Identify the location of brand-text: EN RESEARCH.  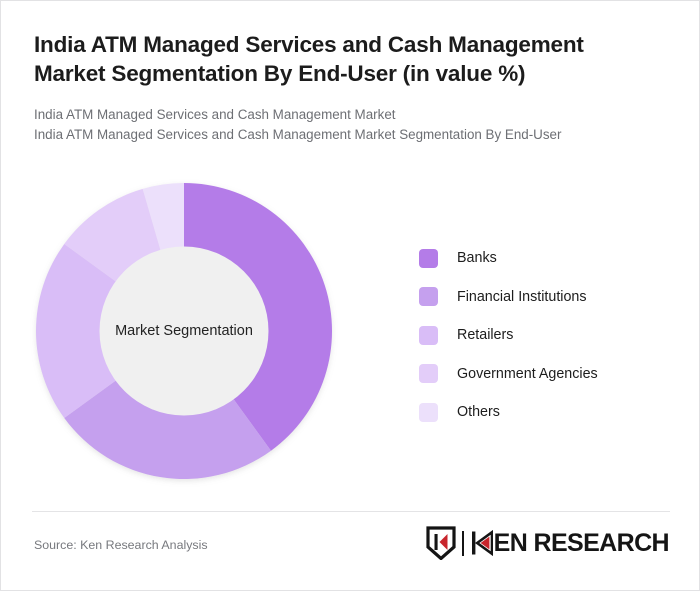
(581, 542).